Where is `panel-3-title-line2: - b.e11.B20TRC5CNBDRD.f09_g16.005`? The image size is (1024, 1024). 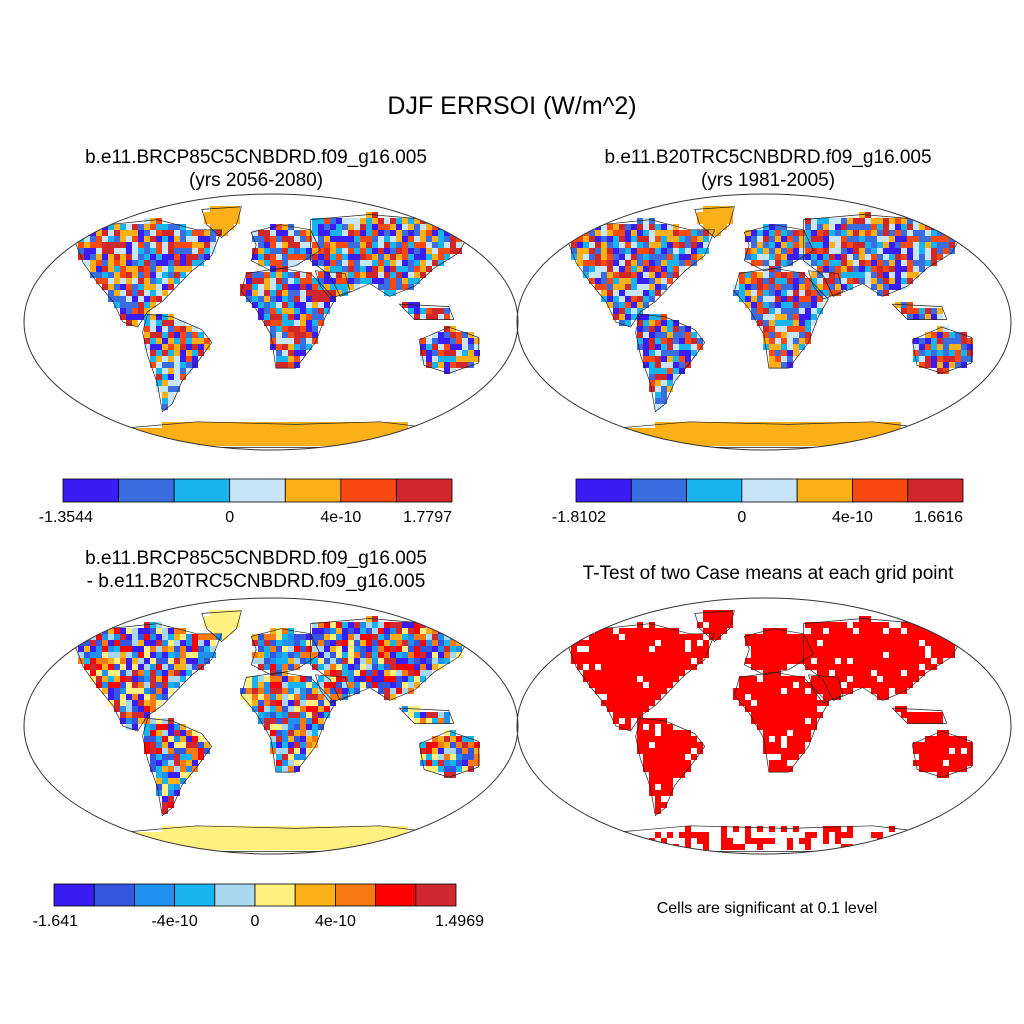
panel-3-title-line2: - b.e11.B20TRC5CNBDRD.f09_g16.005 is located at coordinates (256, 581).